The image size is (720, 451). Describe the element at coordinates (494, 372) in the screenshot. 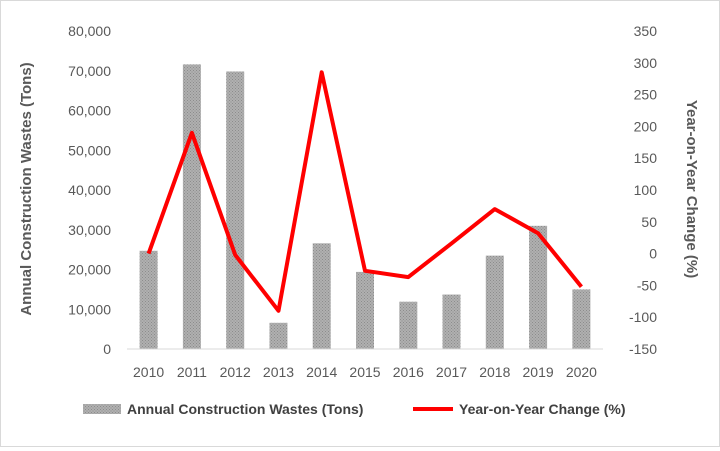

I see `x-tick-label: 2018` at that location.